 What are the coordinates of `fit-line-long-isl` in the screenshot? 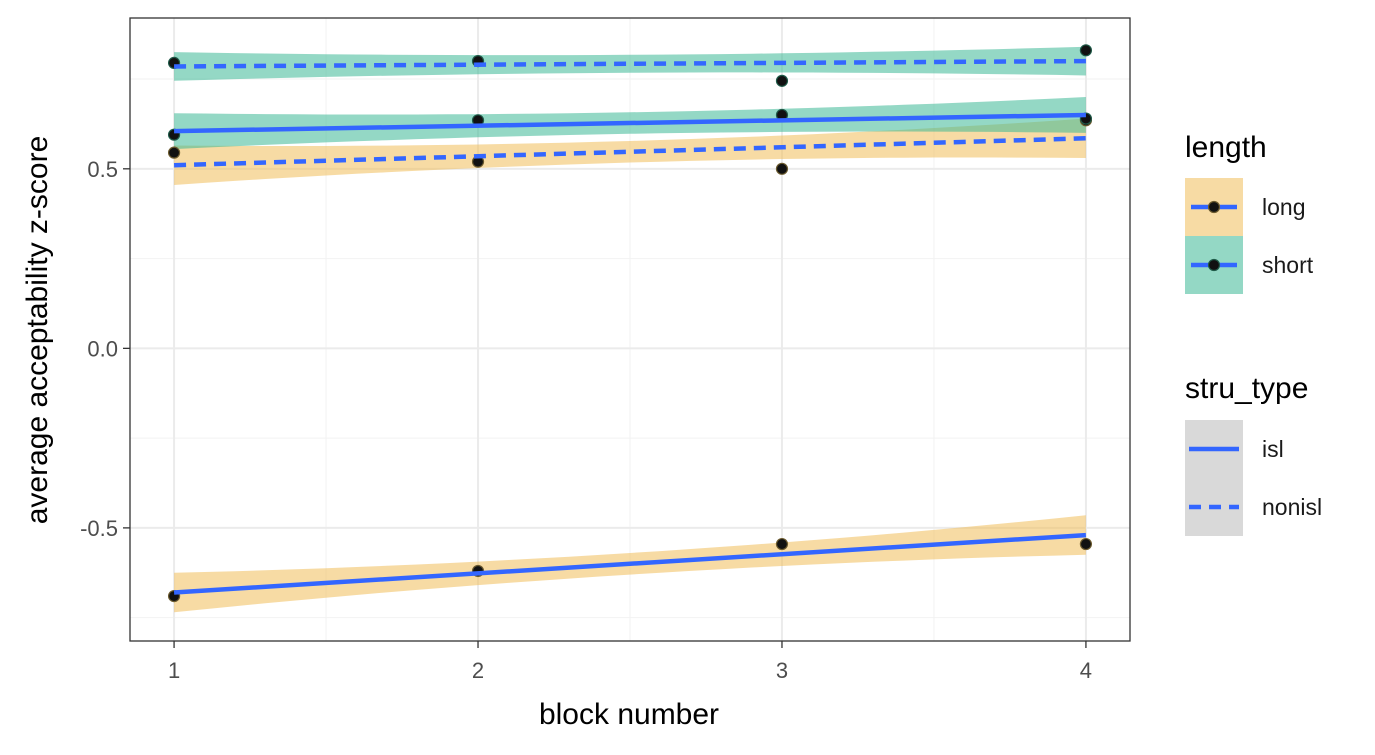 It's located at (630, 563).